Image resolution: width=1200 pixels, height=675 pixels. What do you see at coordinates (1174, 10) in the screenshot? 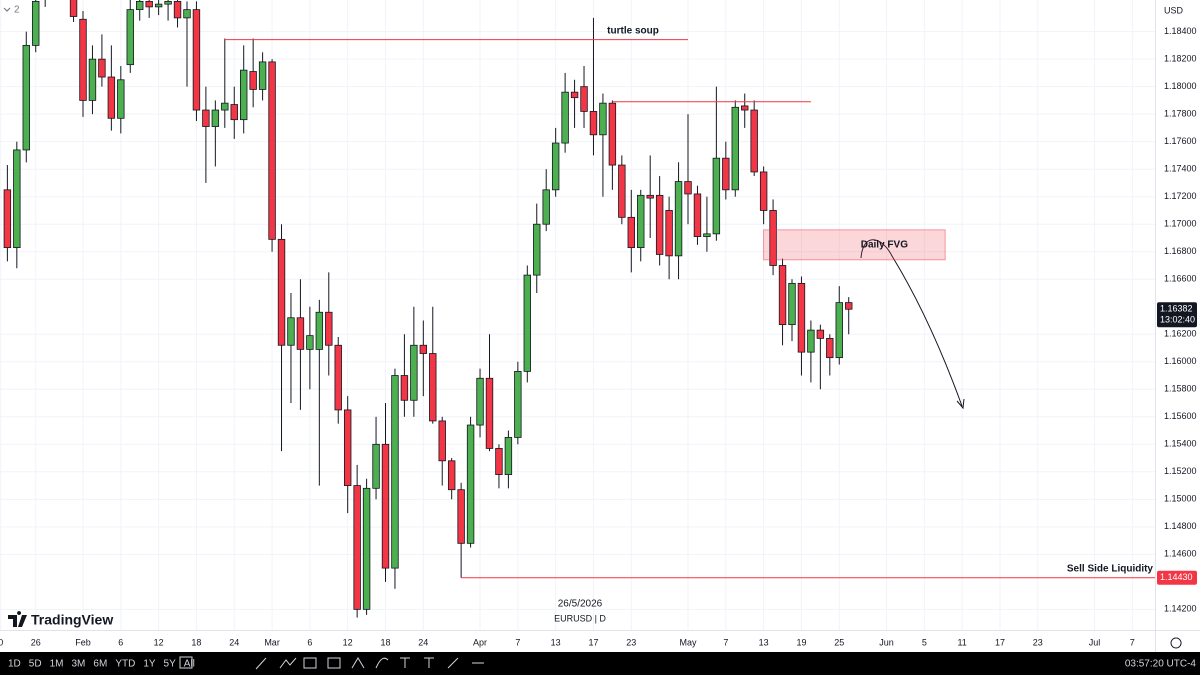
I see `currency: USD` at bounding box center [1174, 10].